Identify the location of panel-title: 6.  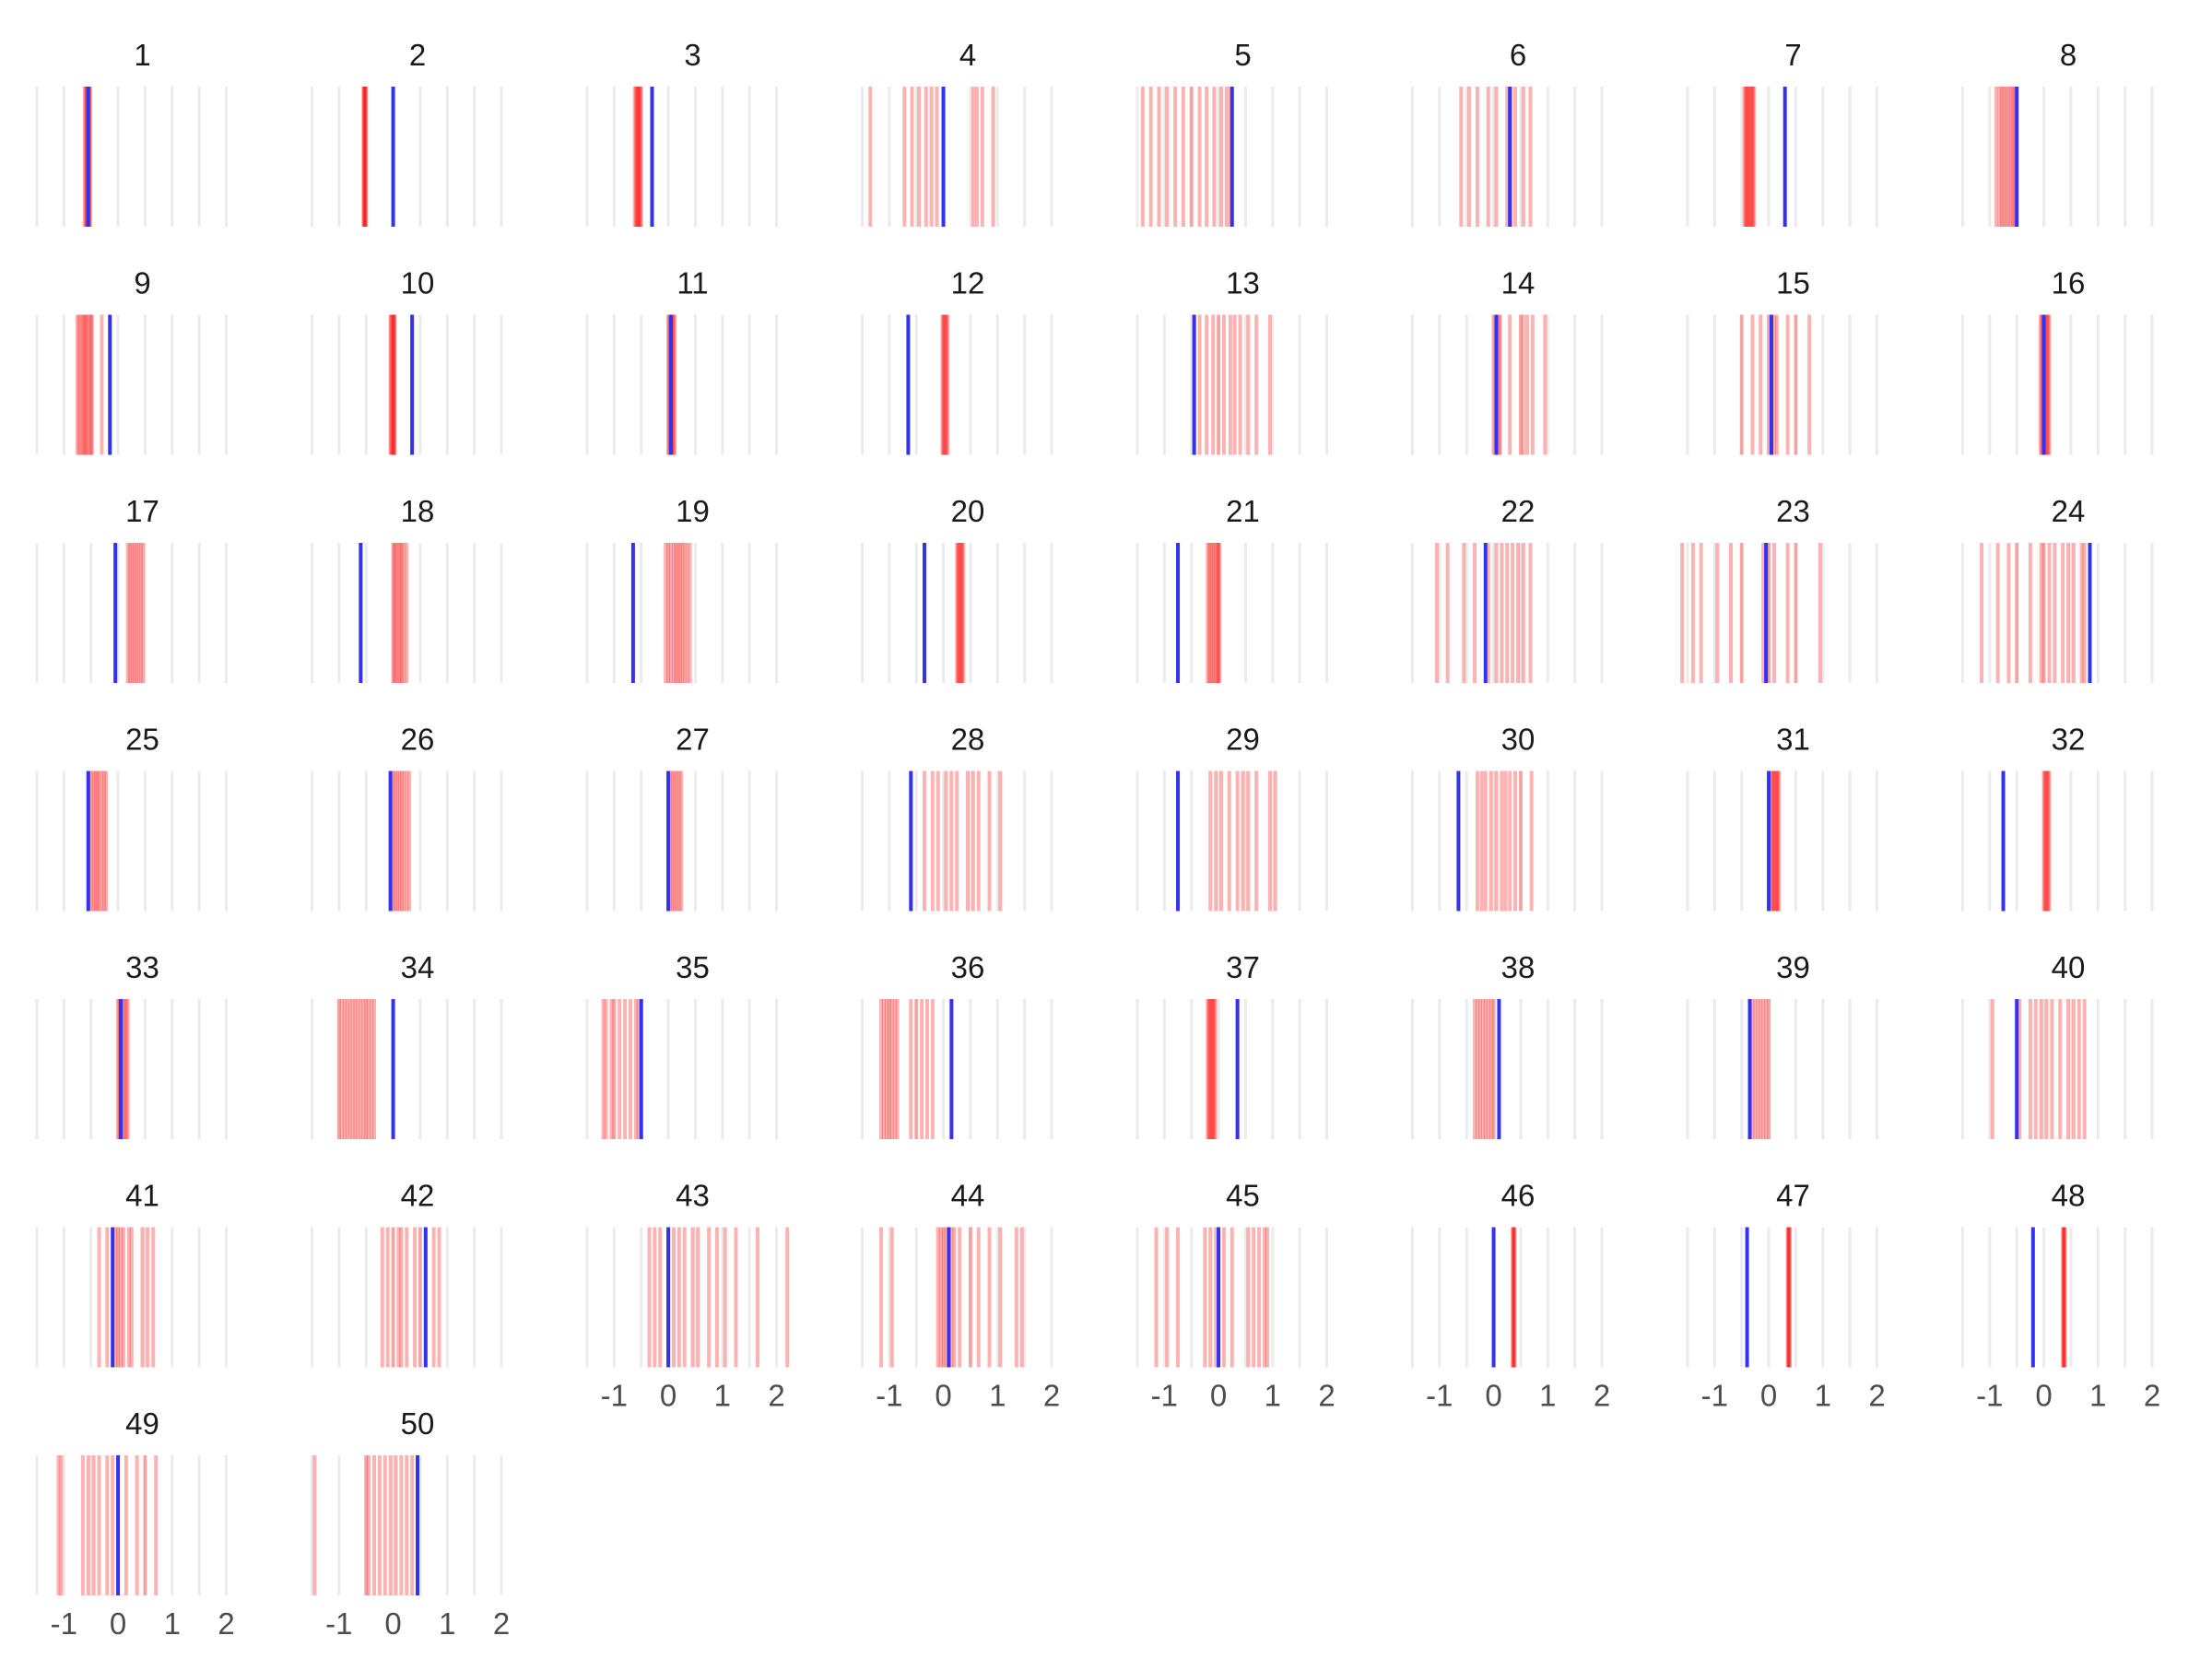
(1518, 55).